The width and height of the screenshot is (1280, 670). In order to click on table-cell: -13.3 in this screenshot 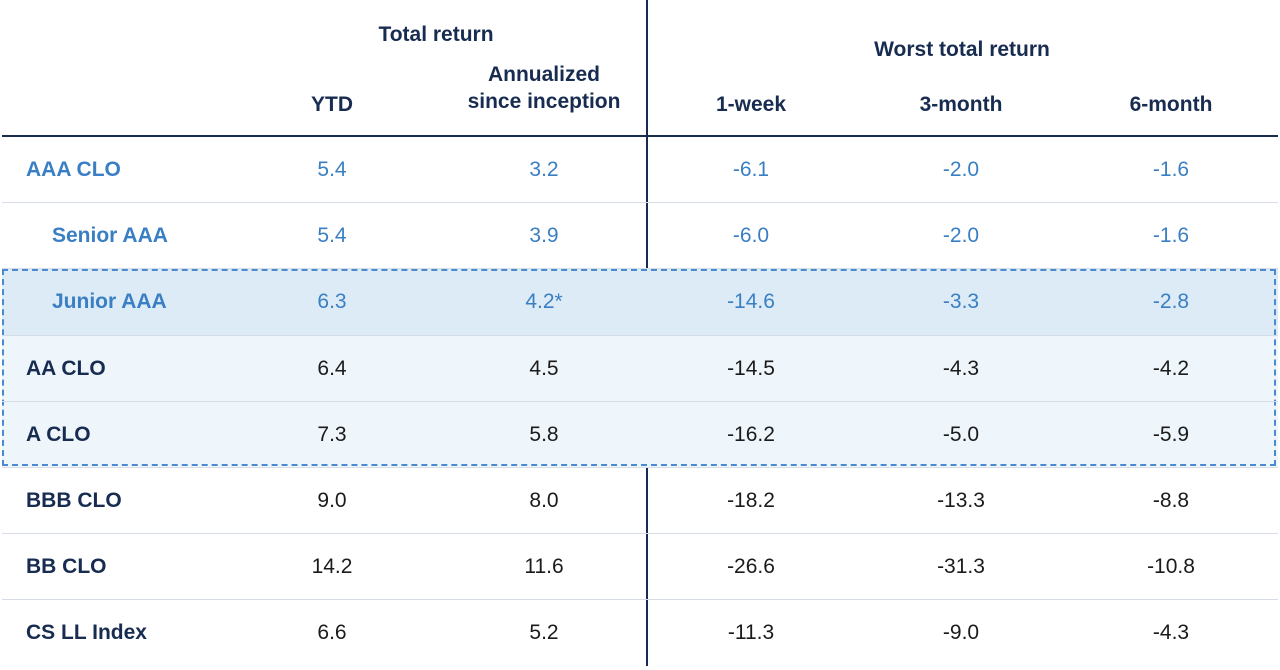, I will do `click(961, 501)`.